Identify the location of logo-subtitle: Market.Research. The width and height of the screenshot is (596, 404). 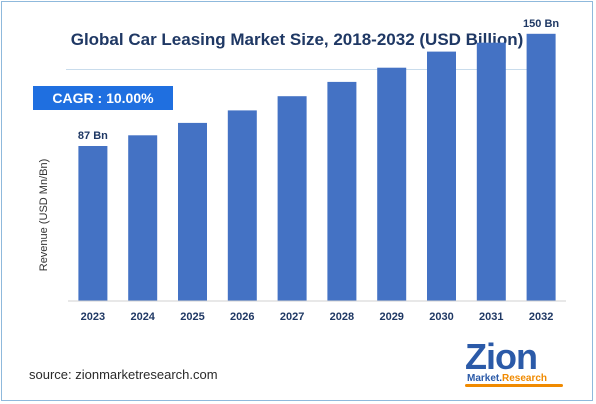
(507, 378).